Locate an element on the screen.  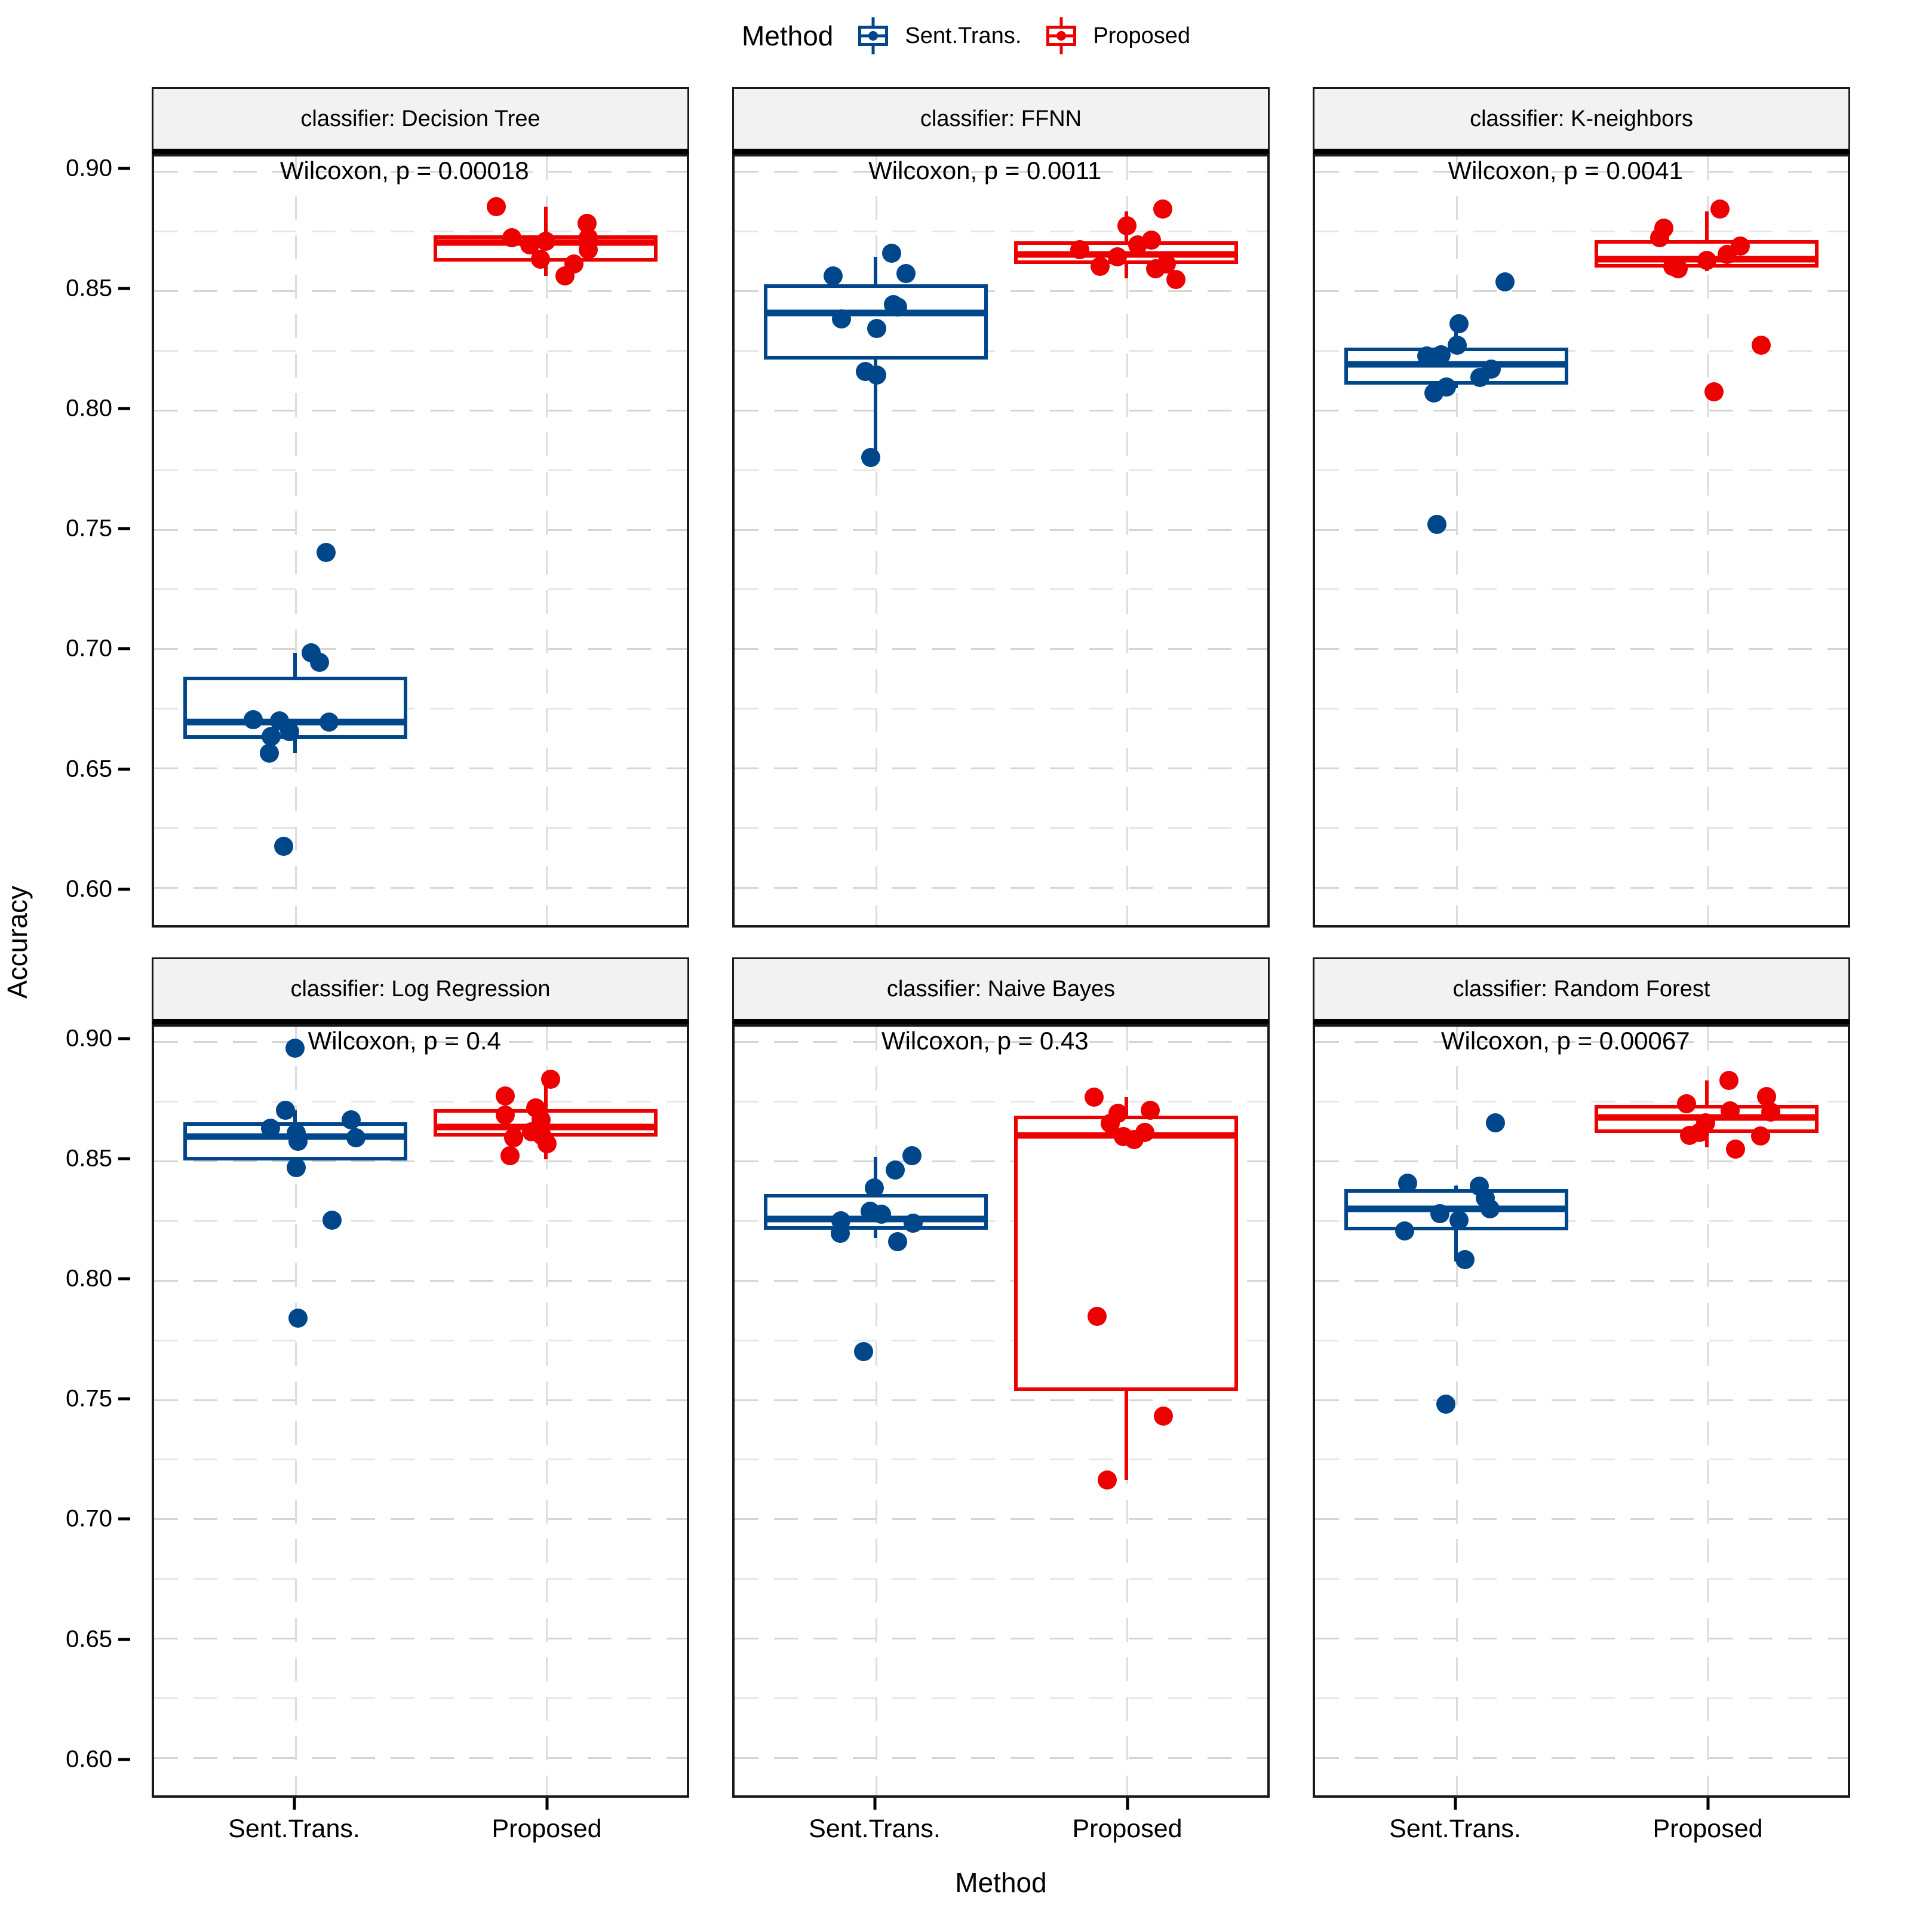
y-tick-label: 0.75 is located at coordinates (89, 528).